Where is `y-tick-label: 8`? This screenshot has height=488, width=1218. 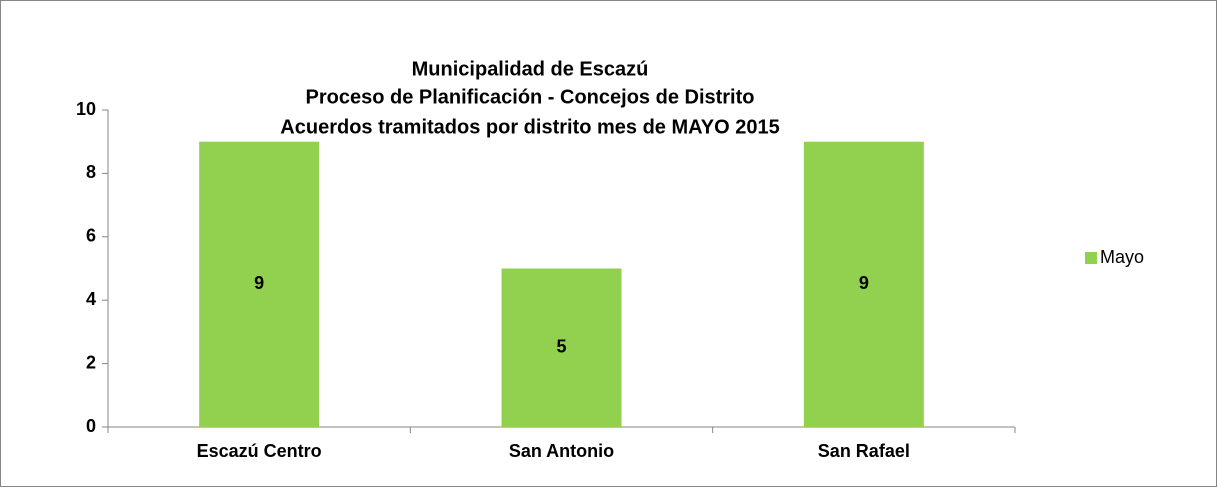 y-tick-label: 8 is located at coordinates (91, 172).